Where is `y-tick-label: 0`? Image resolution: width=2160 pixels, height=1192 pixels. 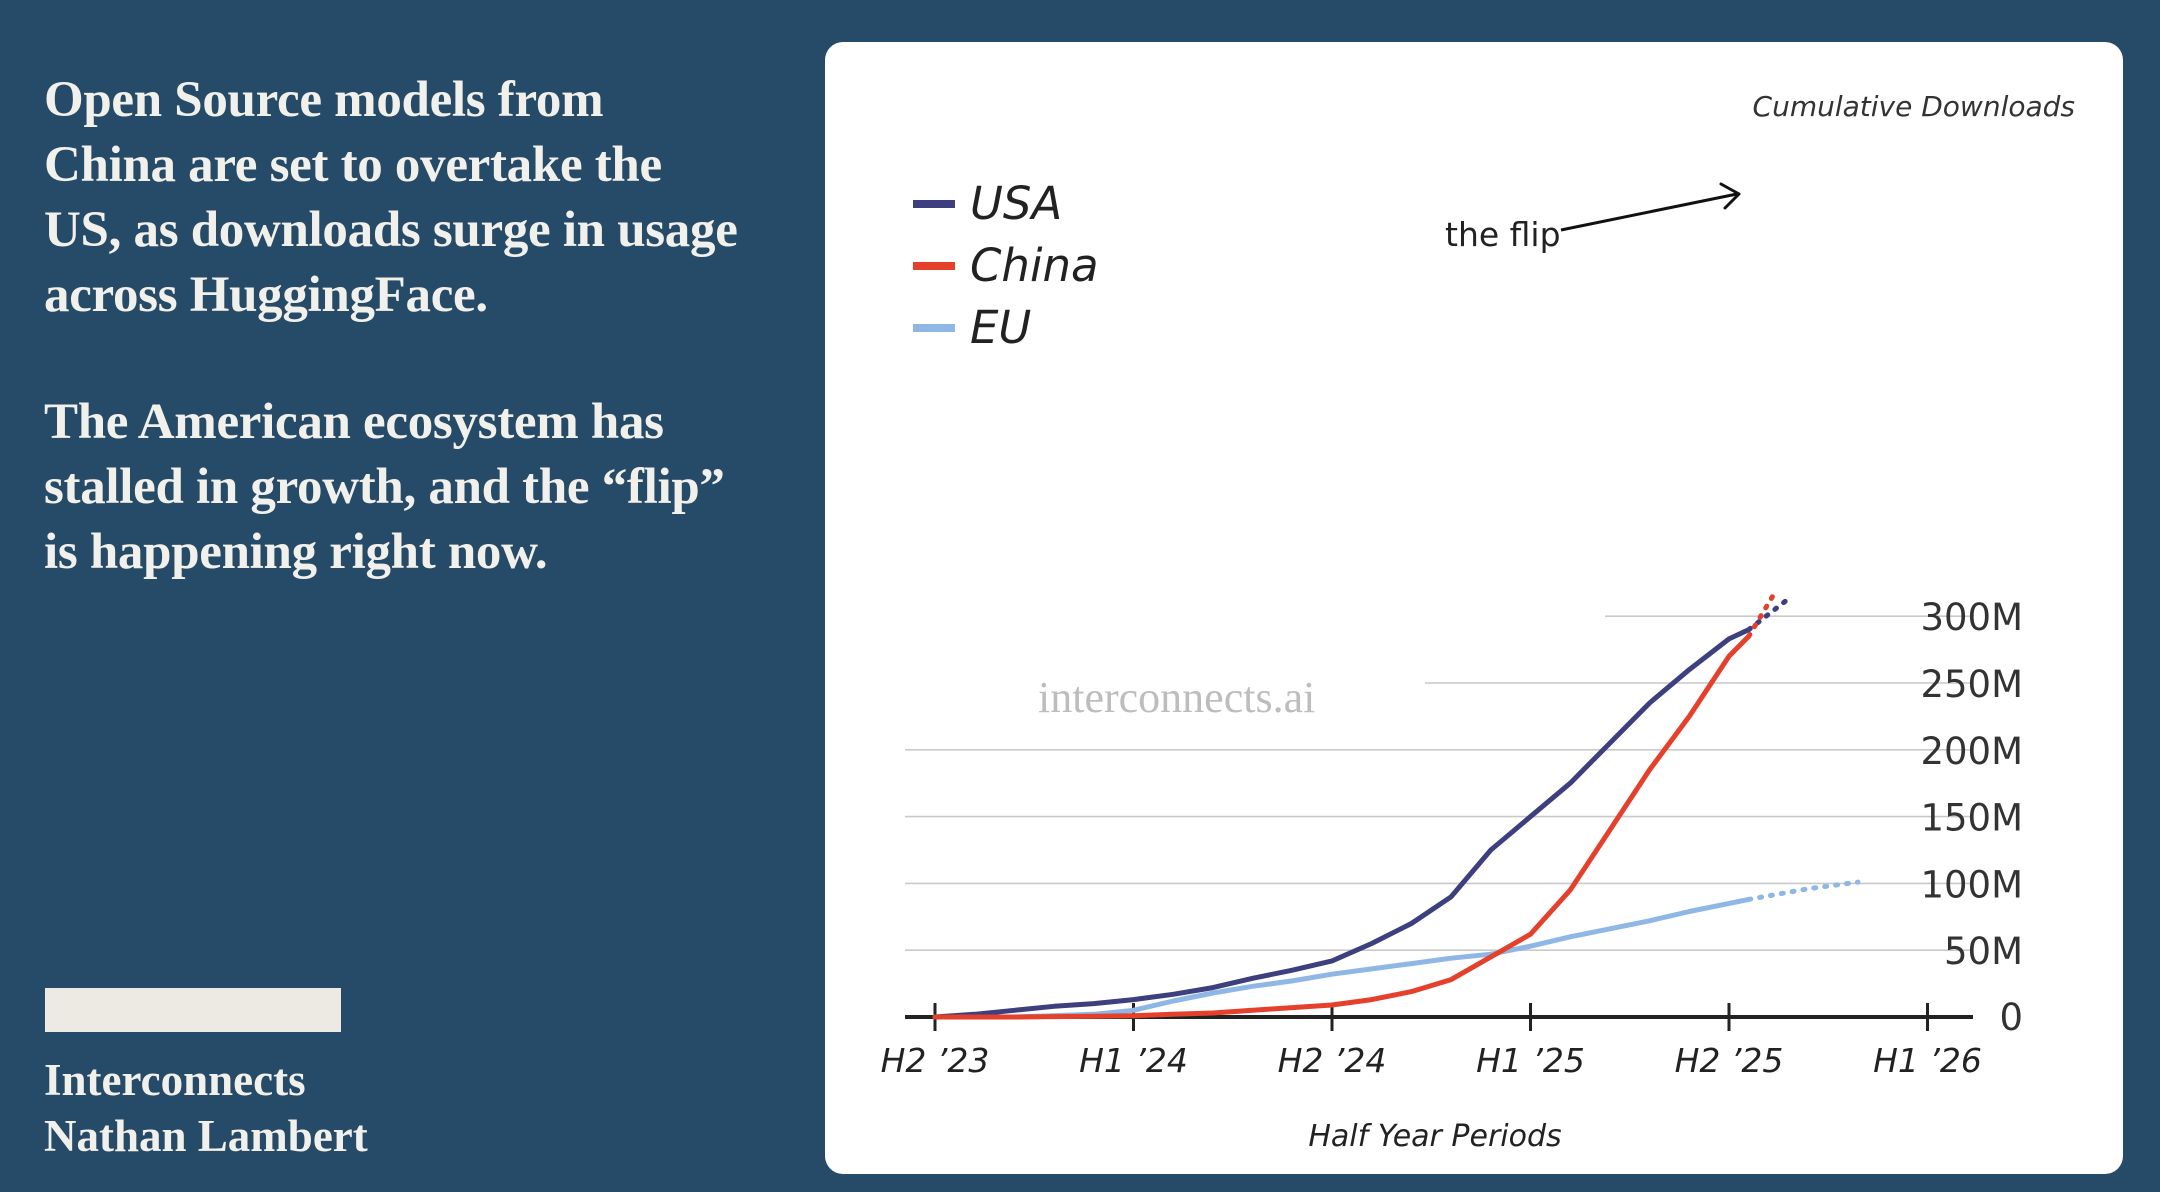
y-tick-label: 0 is located at coordinates (2011, 1017).